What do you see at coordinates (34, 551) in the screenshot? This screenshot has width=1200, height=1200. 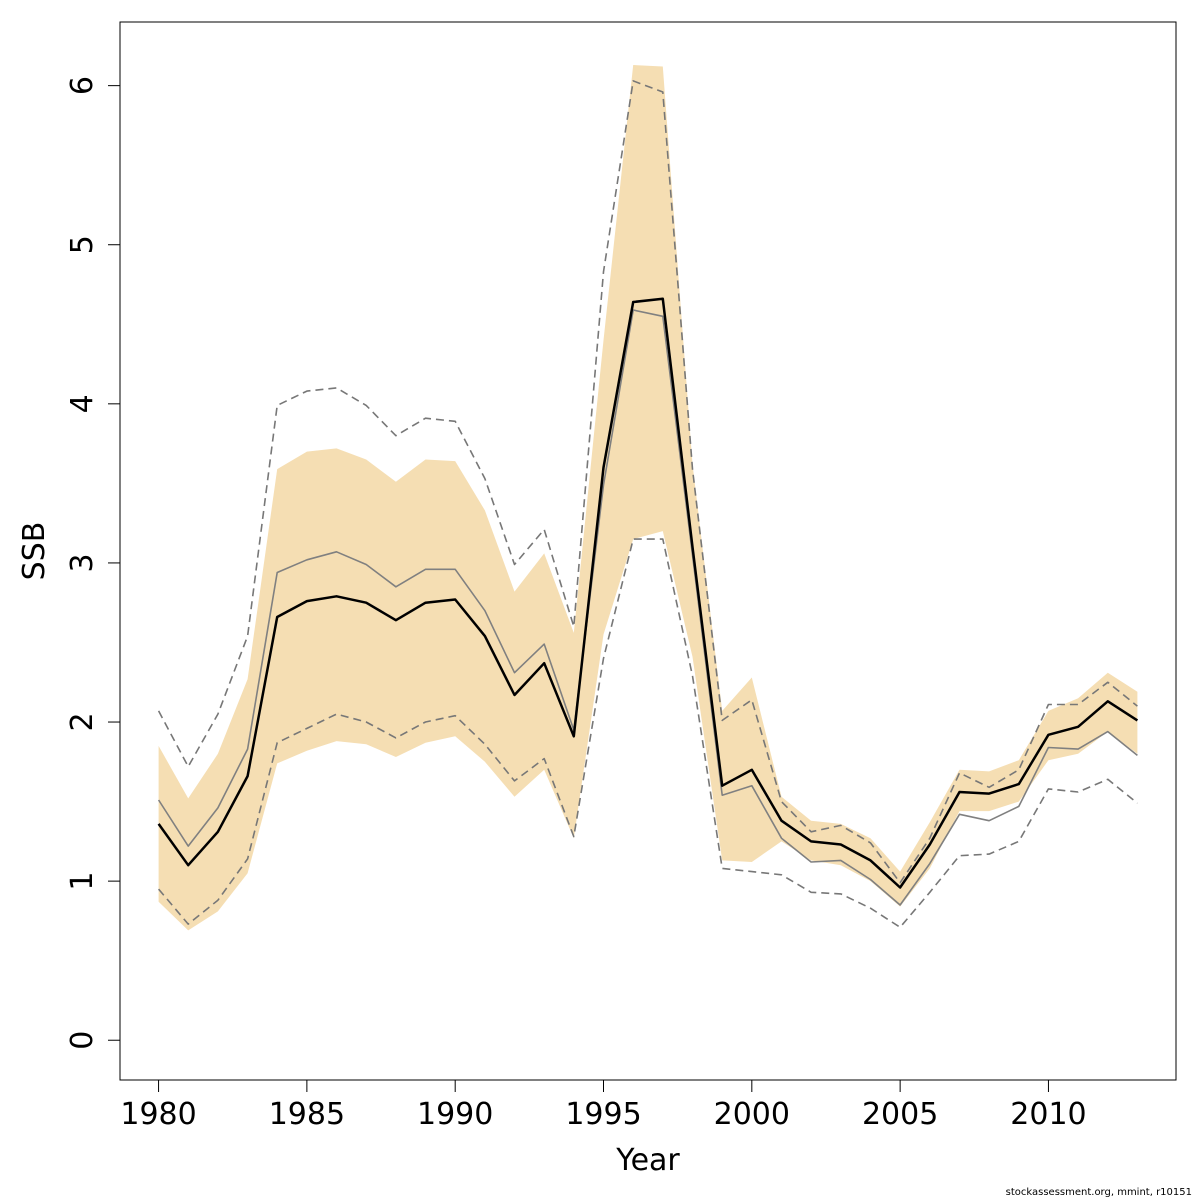 I see `y-axis-title: SSB` at bounding box center [34, 551].